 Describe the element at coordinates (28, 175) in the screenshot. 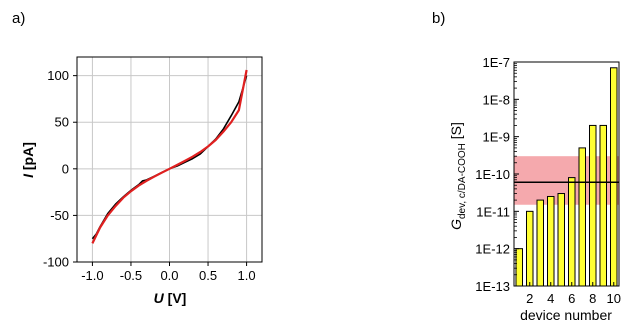

I see `panel-a-ylabel-symbol: I` at that location.